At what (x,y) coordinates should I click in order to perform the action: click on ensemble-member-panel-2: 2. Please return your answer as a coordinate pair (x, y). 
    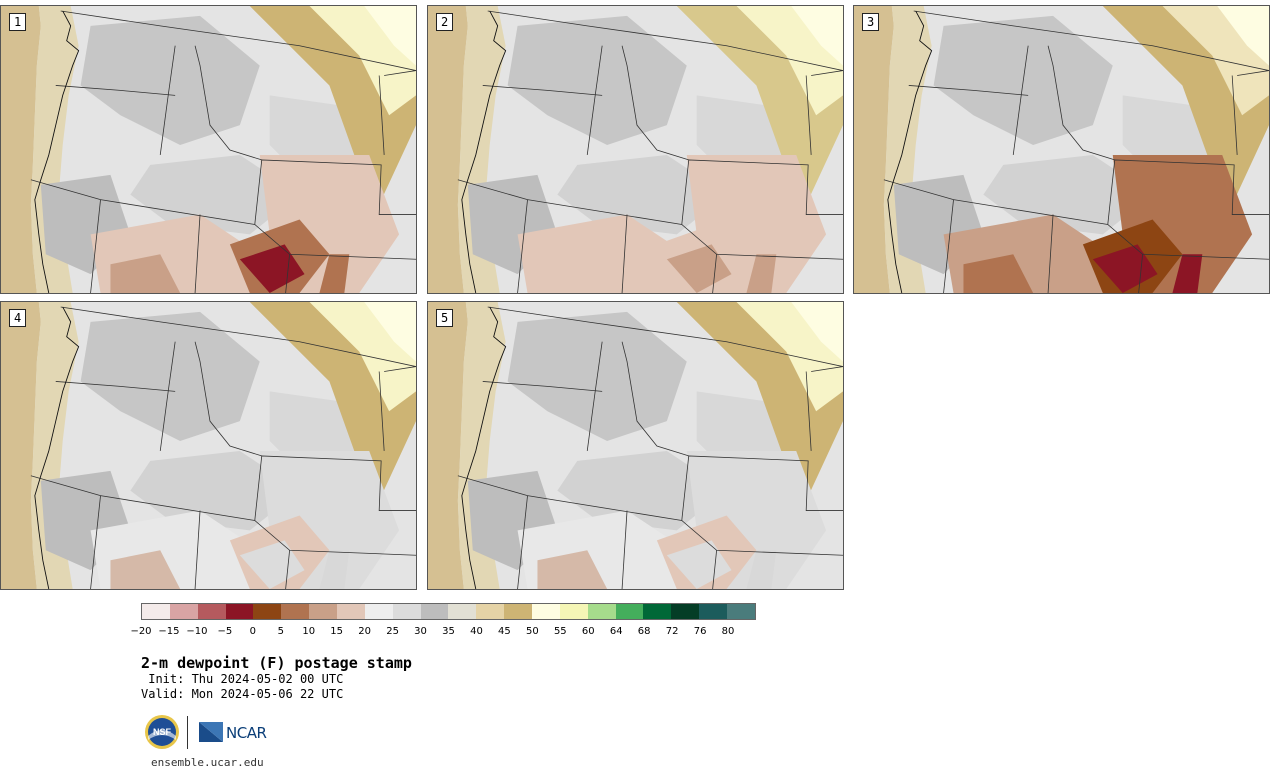
    Looking at the image, I should click on (635, 149).